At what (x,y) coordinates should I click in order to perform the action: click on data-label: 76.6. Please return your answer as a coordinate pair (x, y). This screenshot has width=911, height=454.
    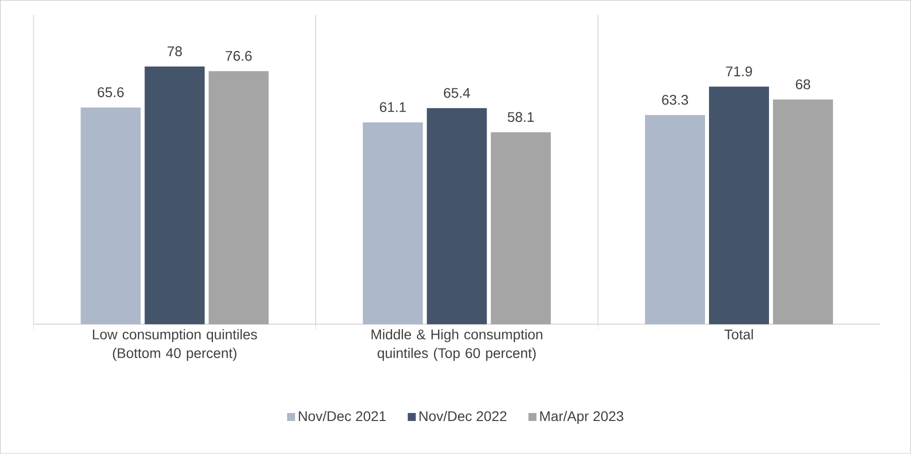
    Looking at the image, I should click on (239, 56).